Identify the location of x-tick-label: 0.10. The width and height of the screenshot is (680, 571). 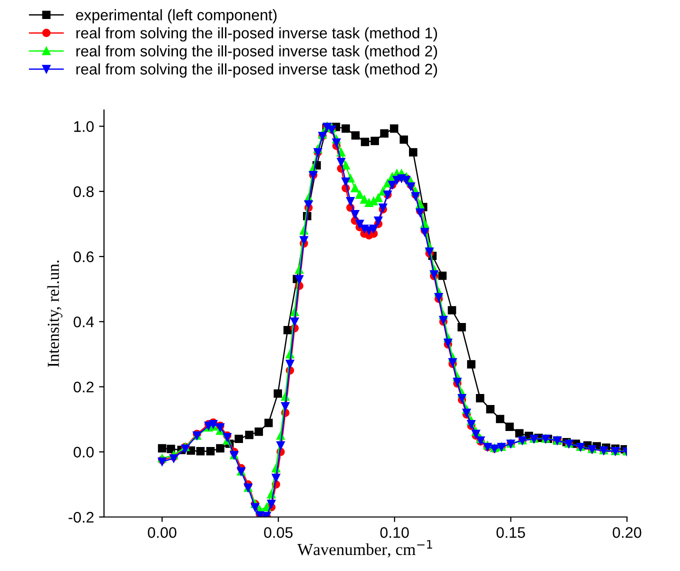
(394, 532).